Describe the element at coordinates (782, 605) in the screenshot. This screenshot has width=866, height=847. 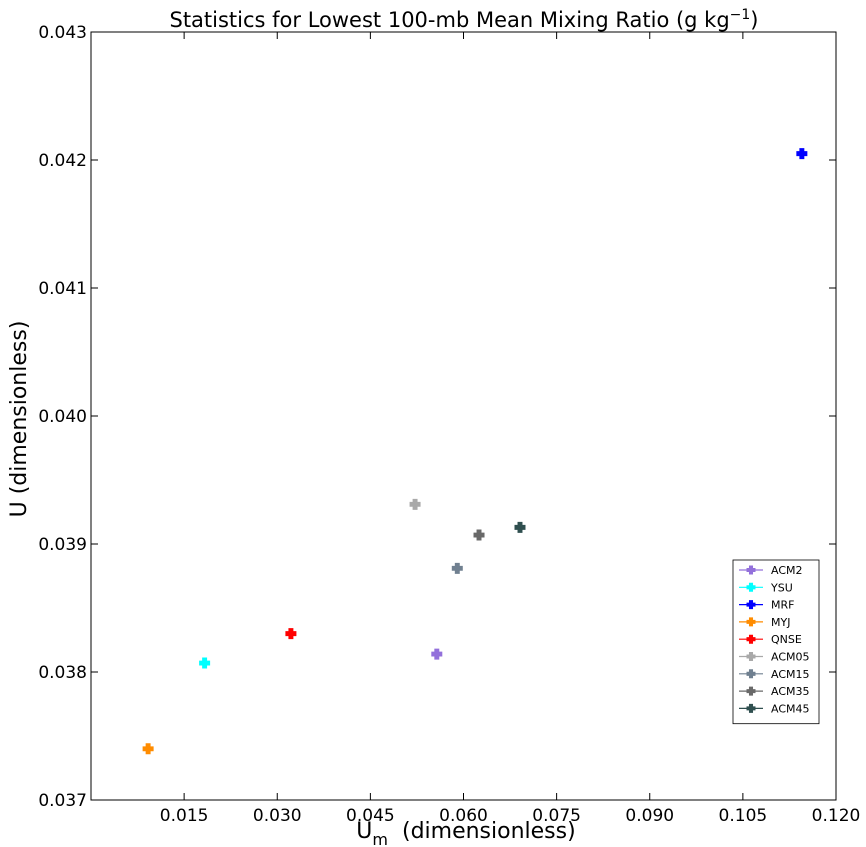
I see `legend-label-mrf: MRF` at that location.